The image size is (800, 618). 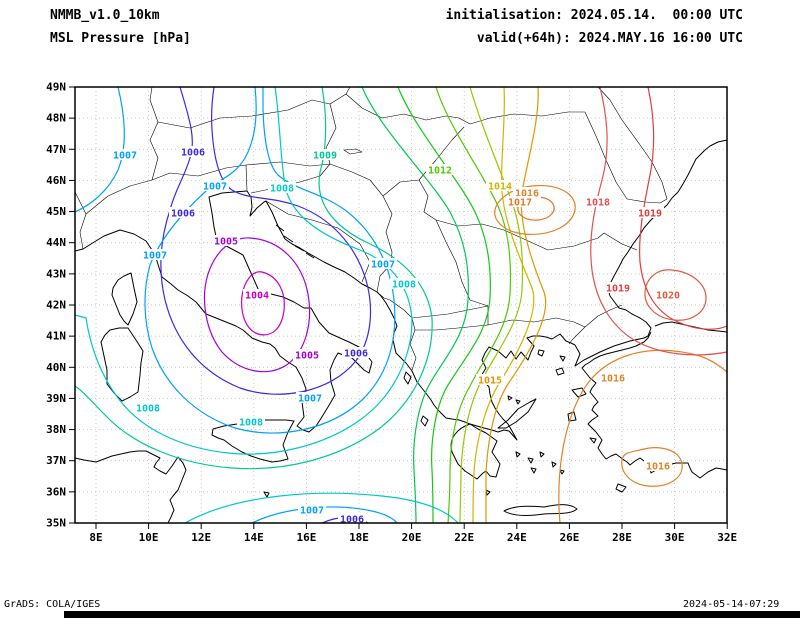 What do you see at coordinates (201, 537) in the screenshot?
I see `lon-tick-label: 12E` at bounding box center [201, 537].